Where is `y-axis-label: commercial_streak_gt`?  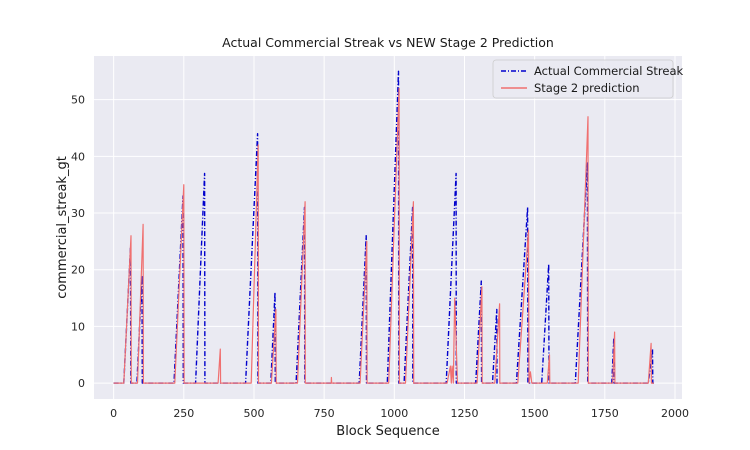
y-axis-label: commercial_streak_gt is located at coordinates (62, 227).